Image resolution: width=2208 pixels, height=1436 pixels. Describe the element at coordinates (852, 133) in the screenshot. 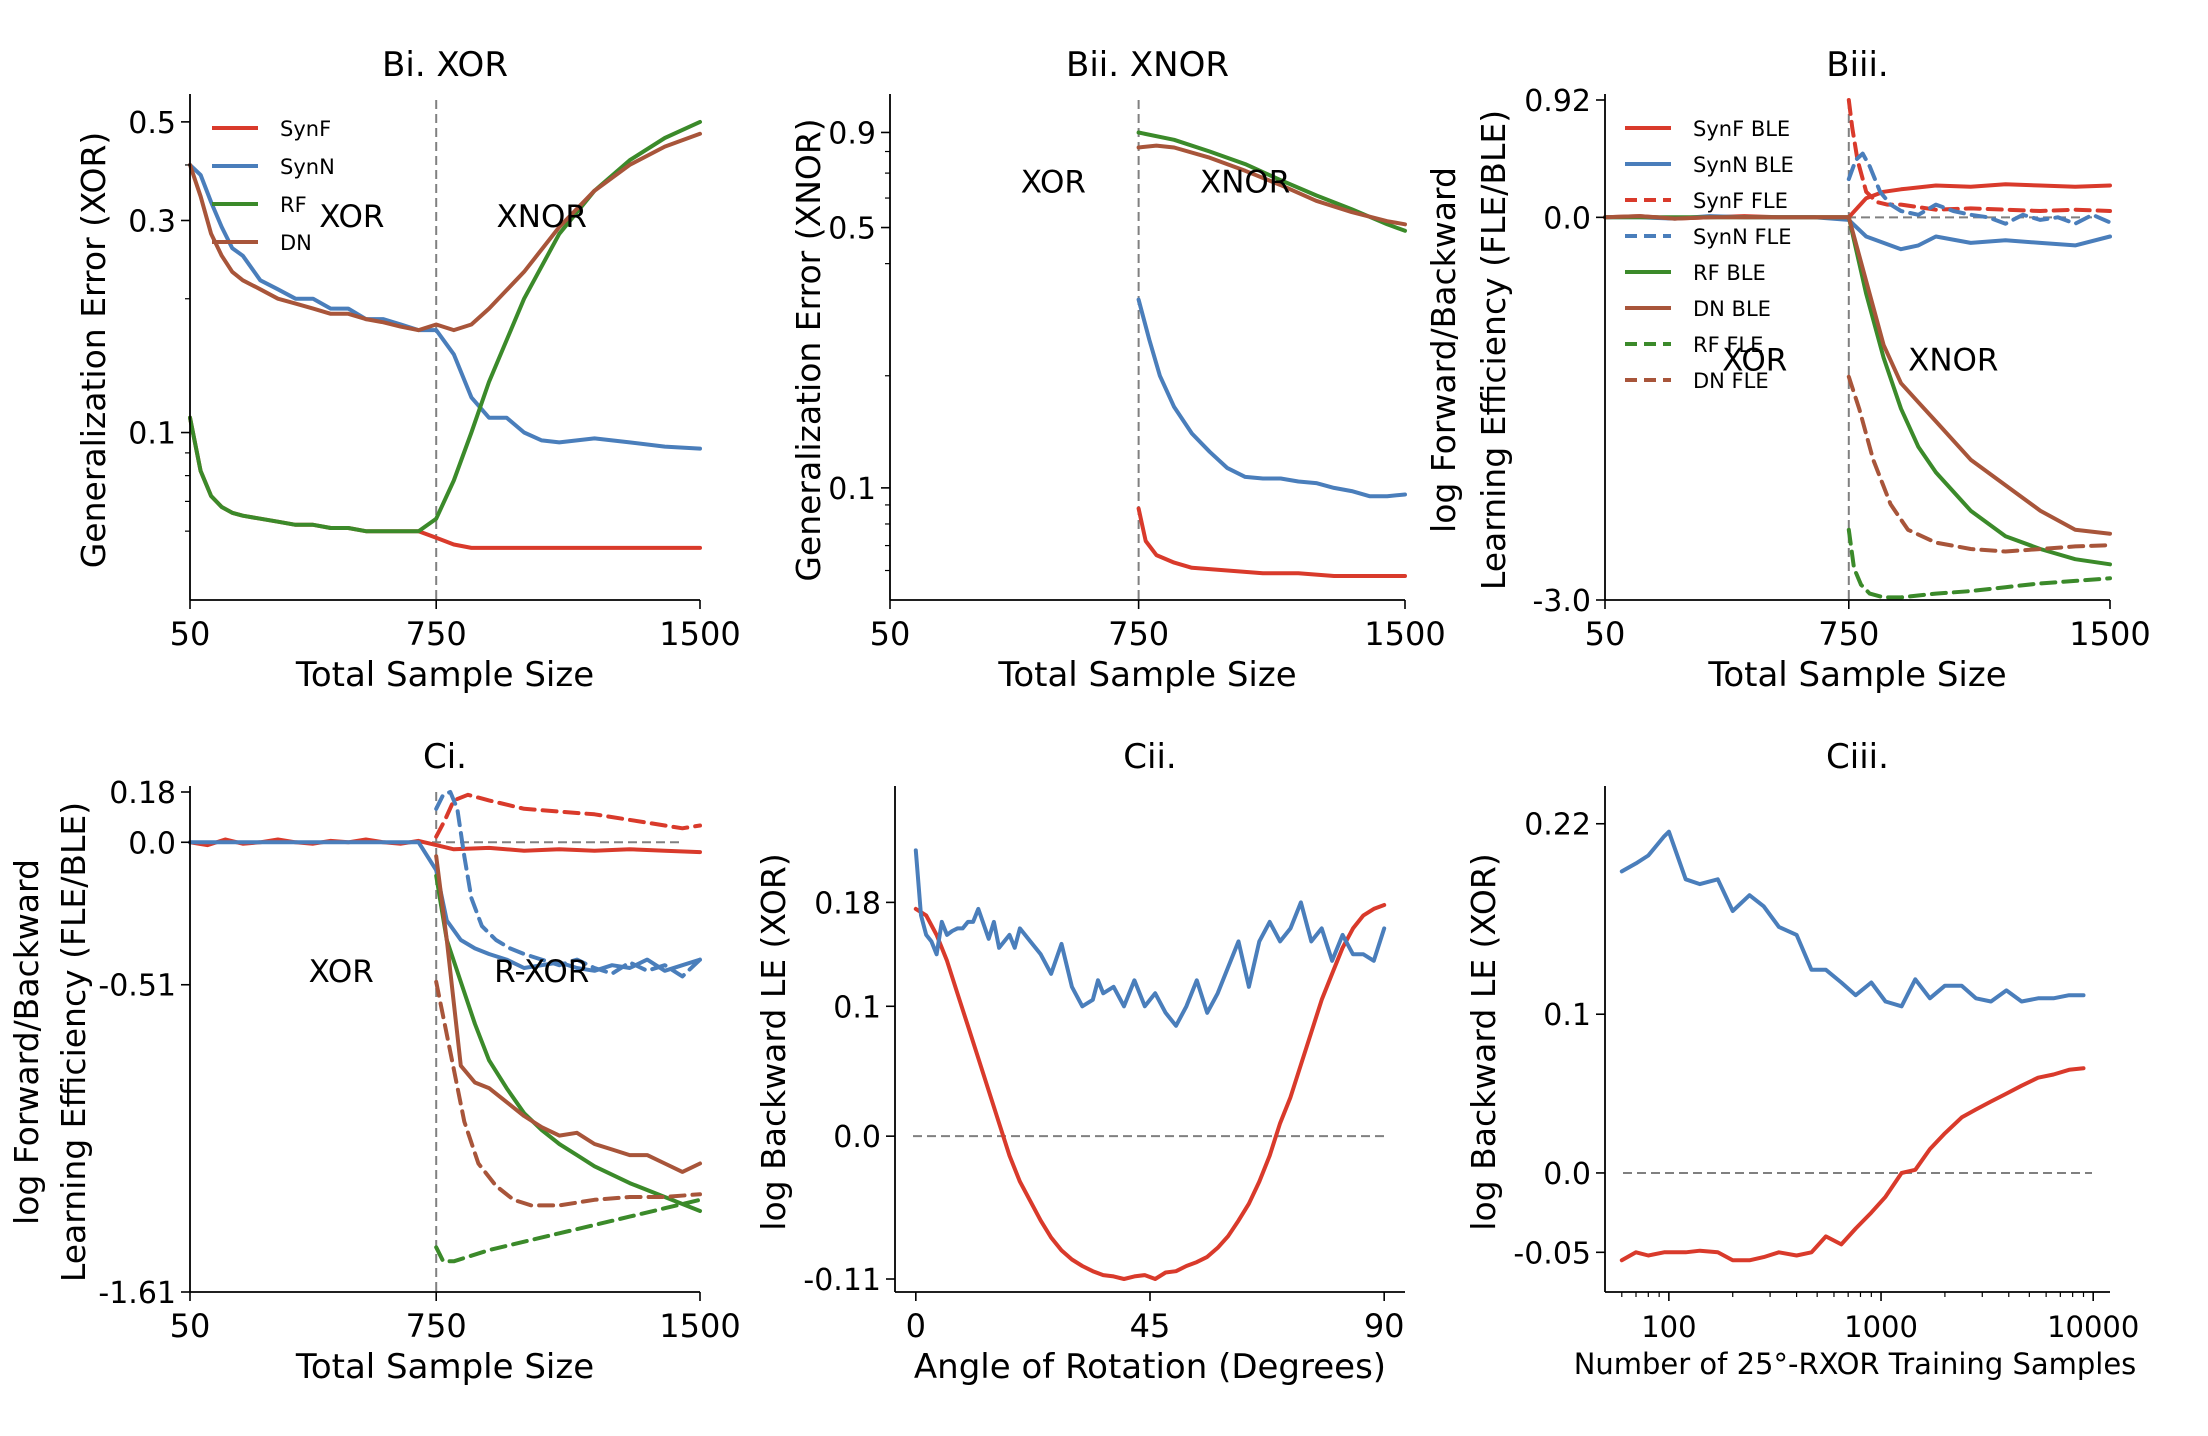

I see `y-tick-label: 0.9` at that location.